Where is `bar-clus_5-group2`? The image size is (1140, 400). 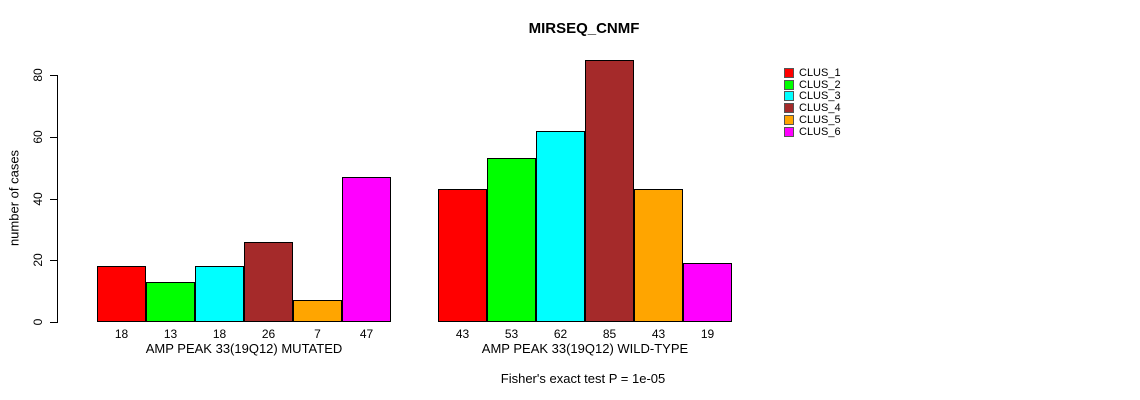 bar-clus_5-group2 is located at coordinates (658, 255).